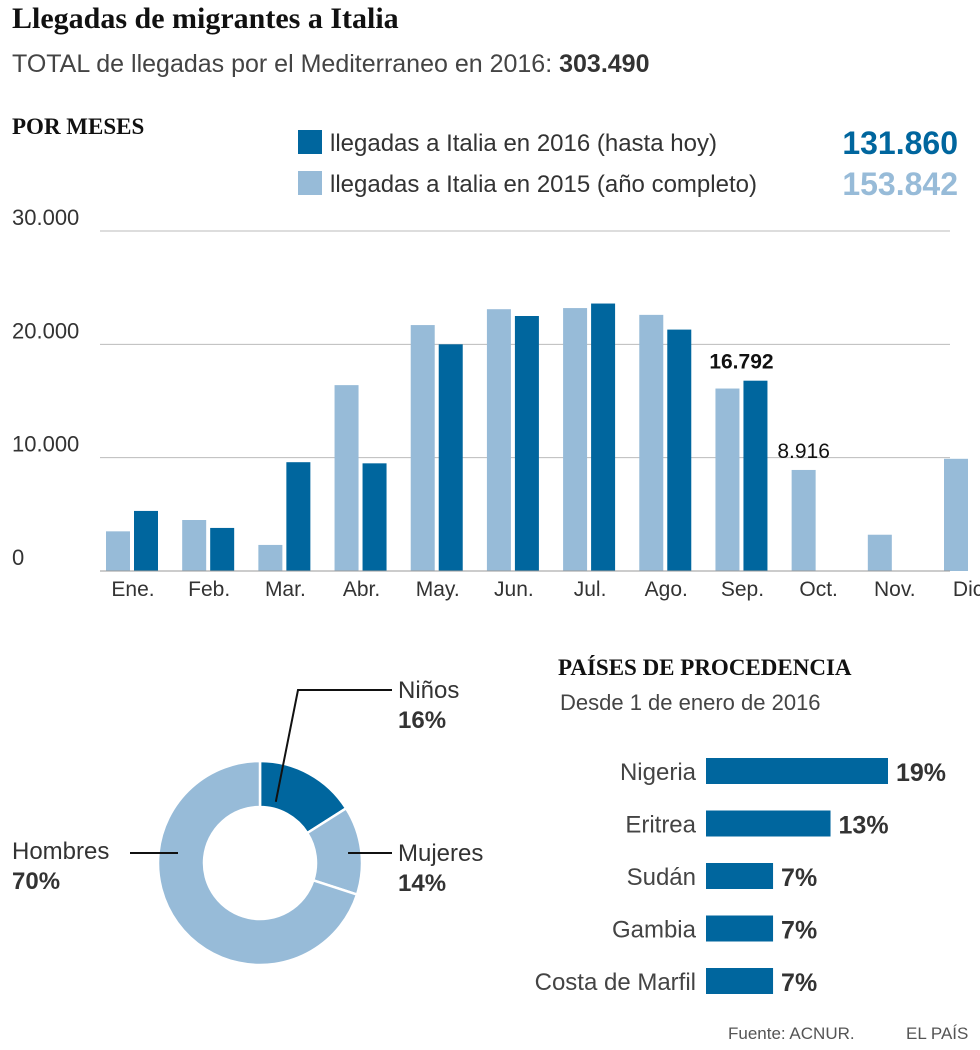 This screenshot has height=1050, width=980. What do you see at coordinates (209, 589) in the screenshot?
I see `x-tick-label: Feb.` at bounding box center [209, 589].